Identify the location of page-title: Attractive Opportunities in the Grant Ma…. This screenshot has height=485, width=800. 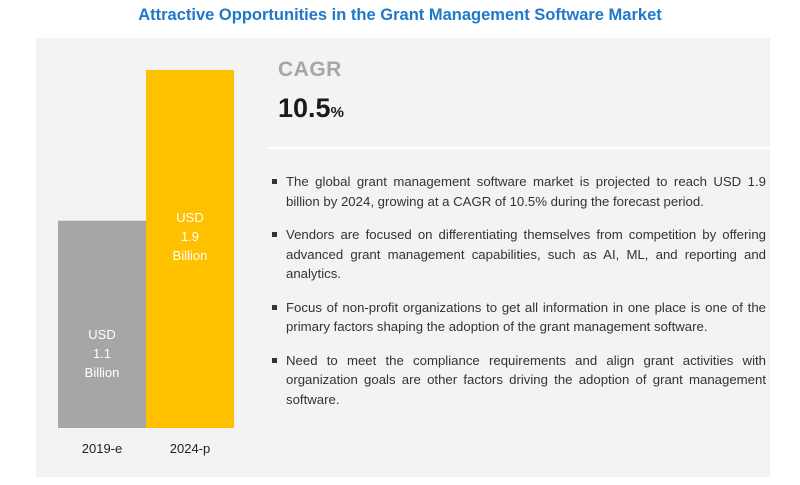
(400, 15).